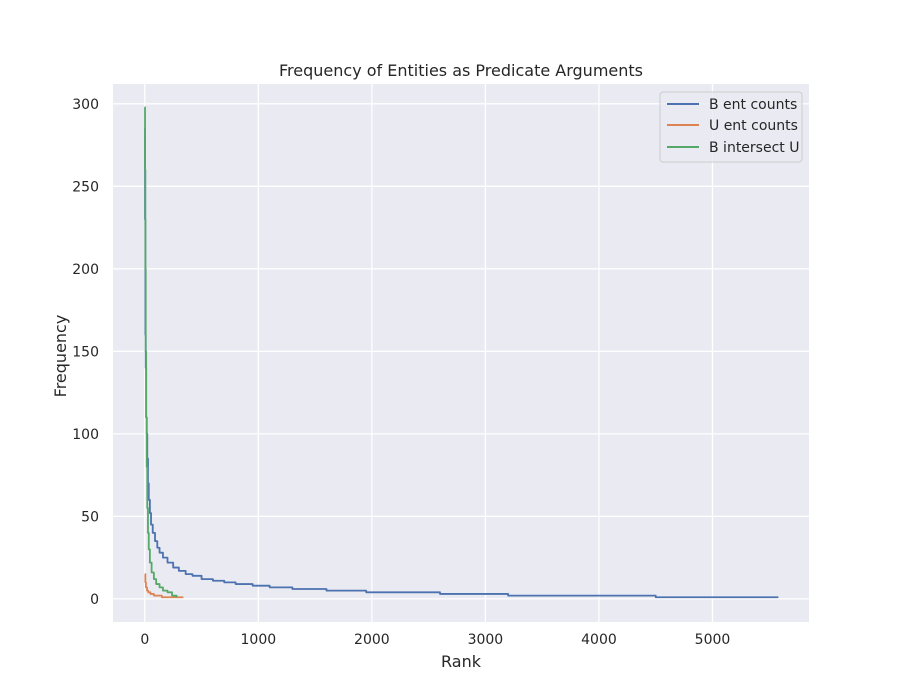 The height and width of the screenshot is (700, 900). What do you see at coordinates (753, 105) in the screenshot?
I see `legend-entry-b-ent-counts: B ent counts` at bounding box center [753, 105].